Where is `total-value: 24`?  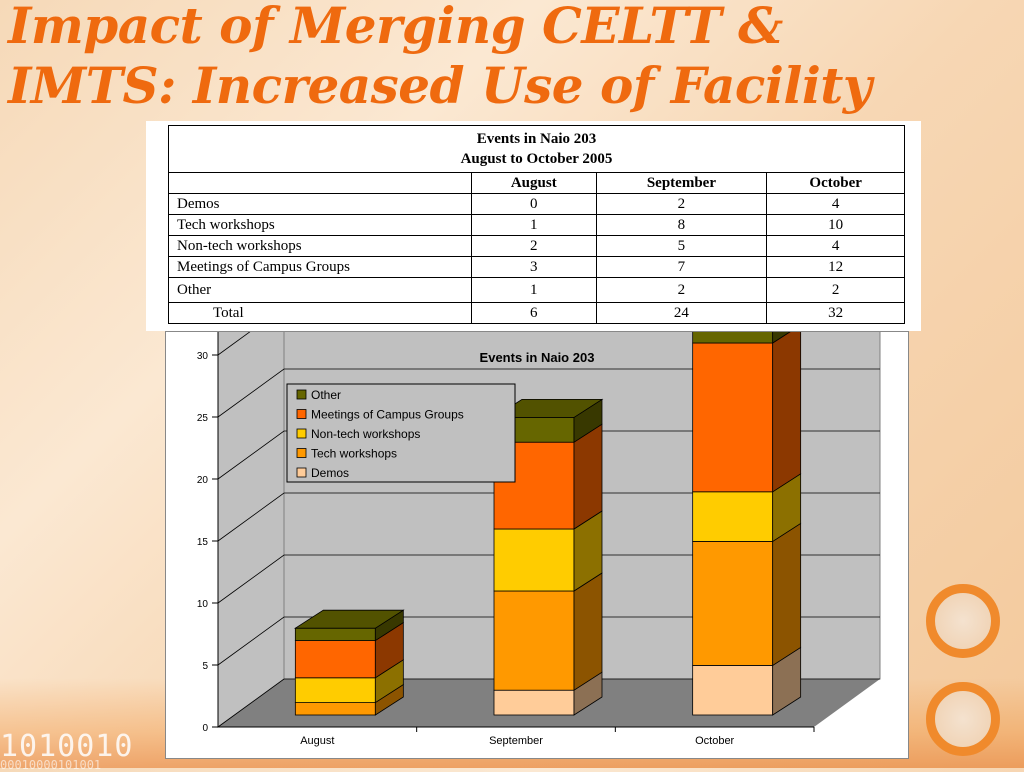 total-value: 24 is located at coordinates (681, 313).